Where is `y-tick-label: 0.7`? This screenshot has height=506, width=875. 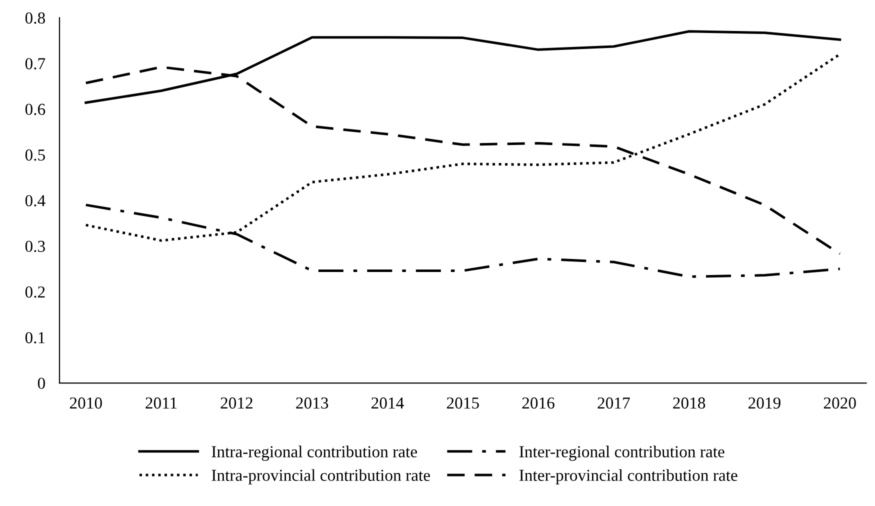 y-tick-label: 0.7 is located at coordinates (35, 64).